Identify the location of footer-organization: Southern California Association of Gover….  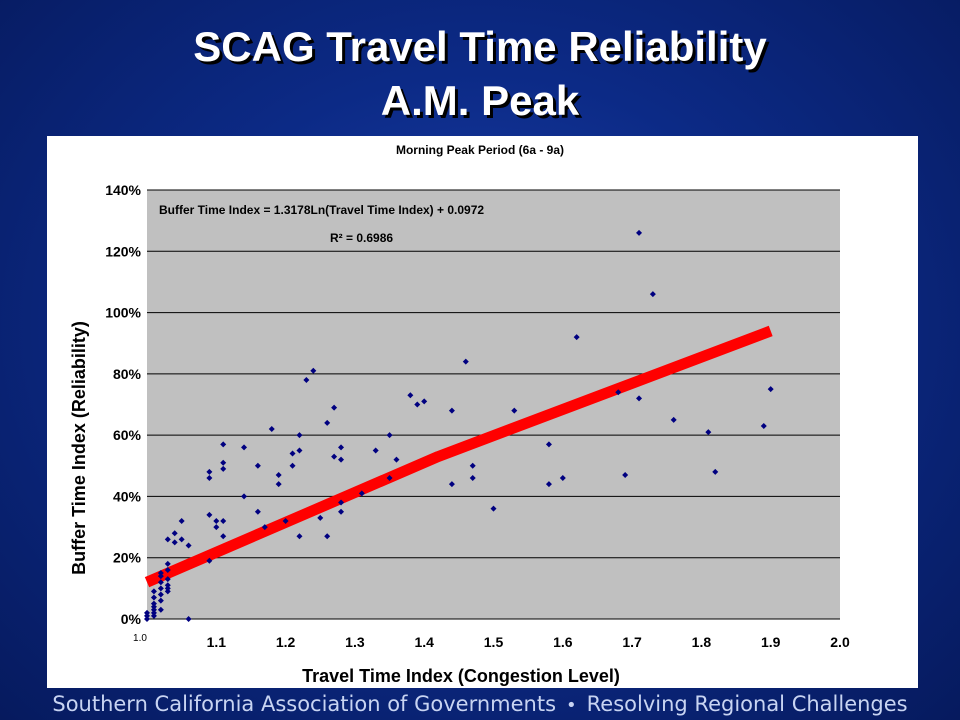
(304, 704).